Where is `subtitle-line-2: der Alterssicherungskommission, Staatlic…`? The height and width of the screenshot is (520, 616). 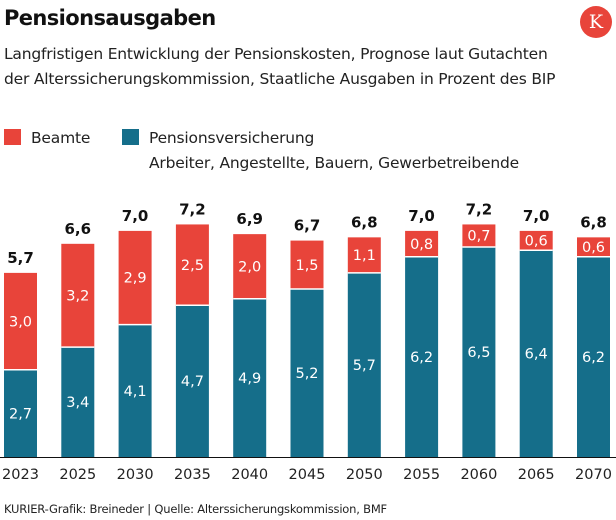 subtitle-line-2: der Alterssicherungskommission, Staatlic… is located at coordinates (280, 79).